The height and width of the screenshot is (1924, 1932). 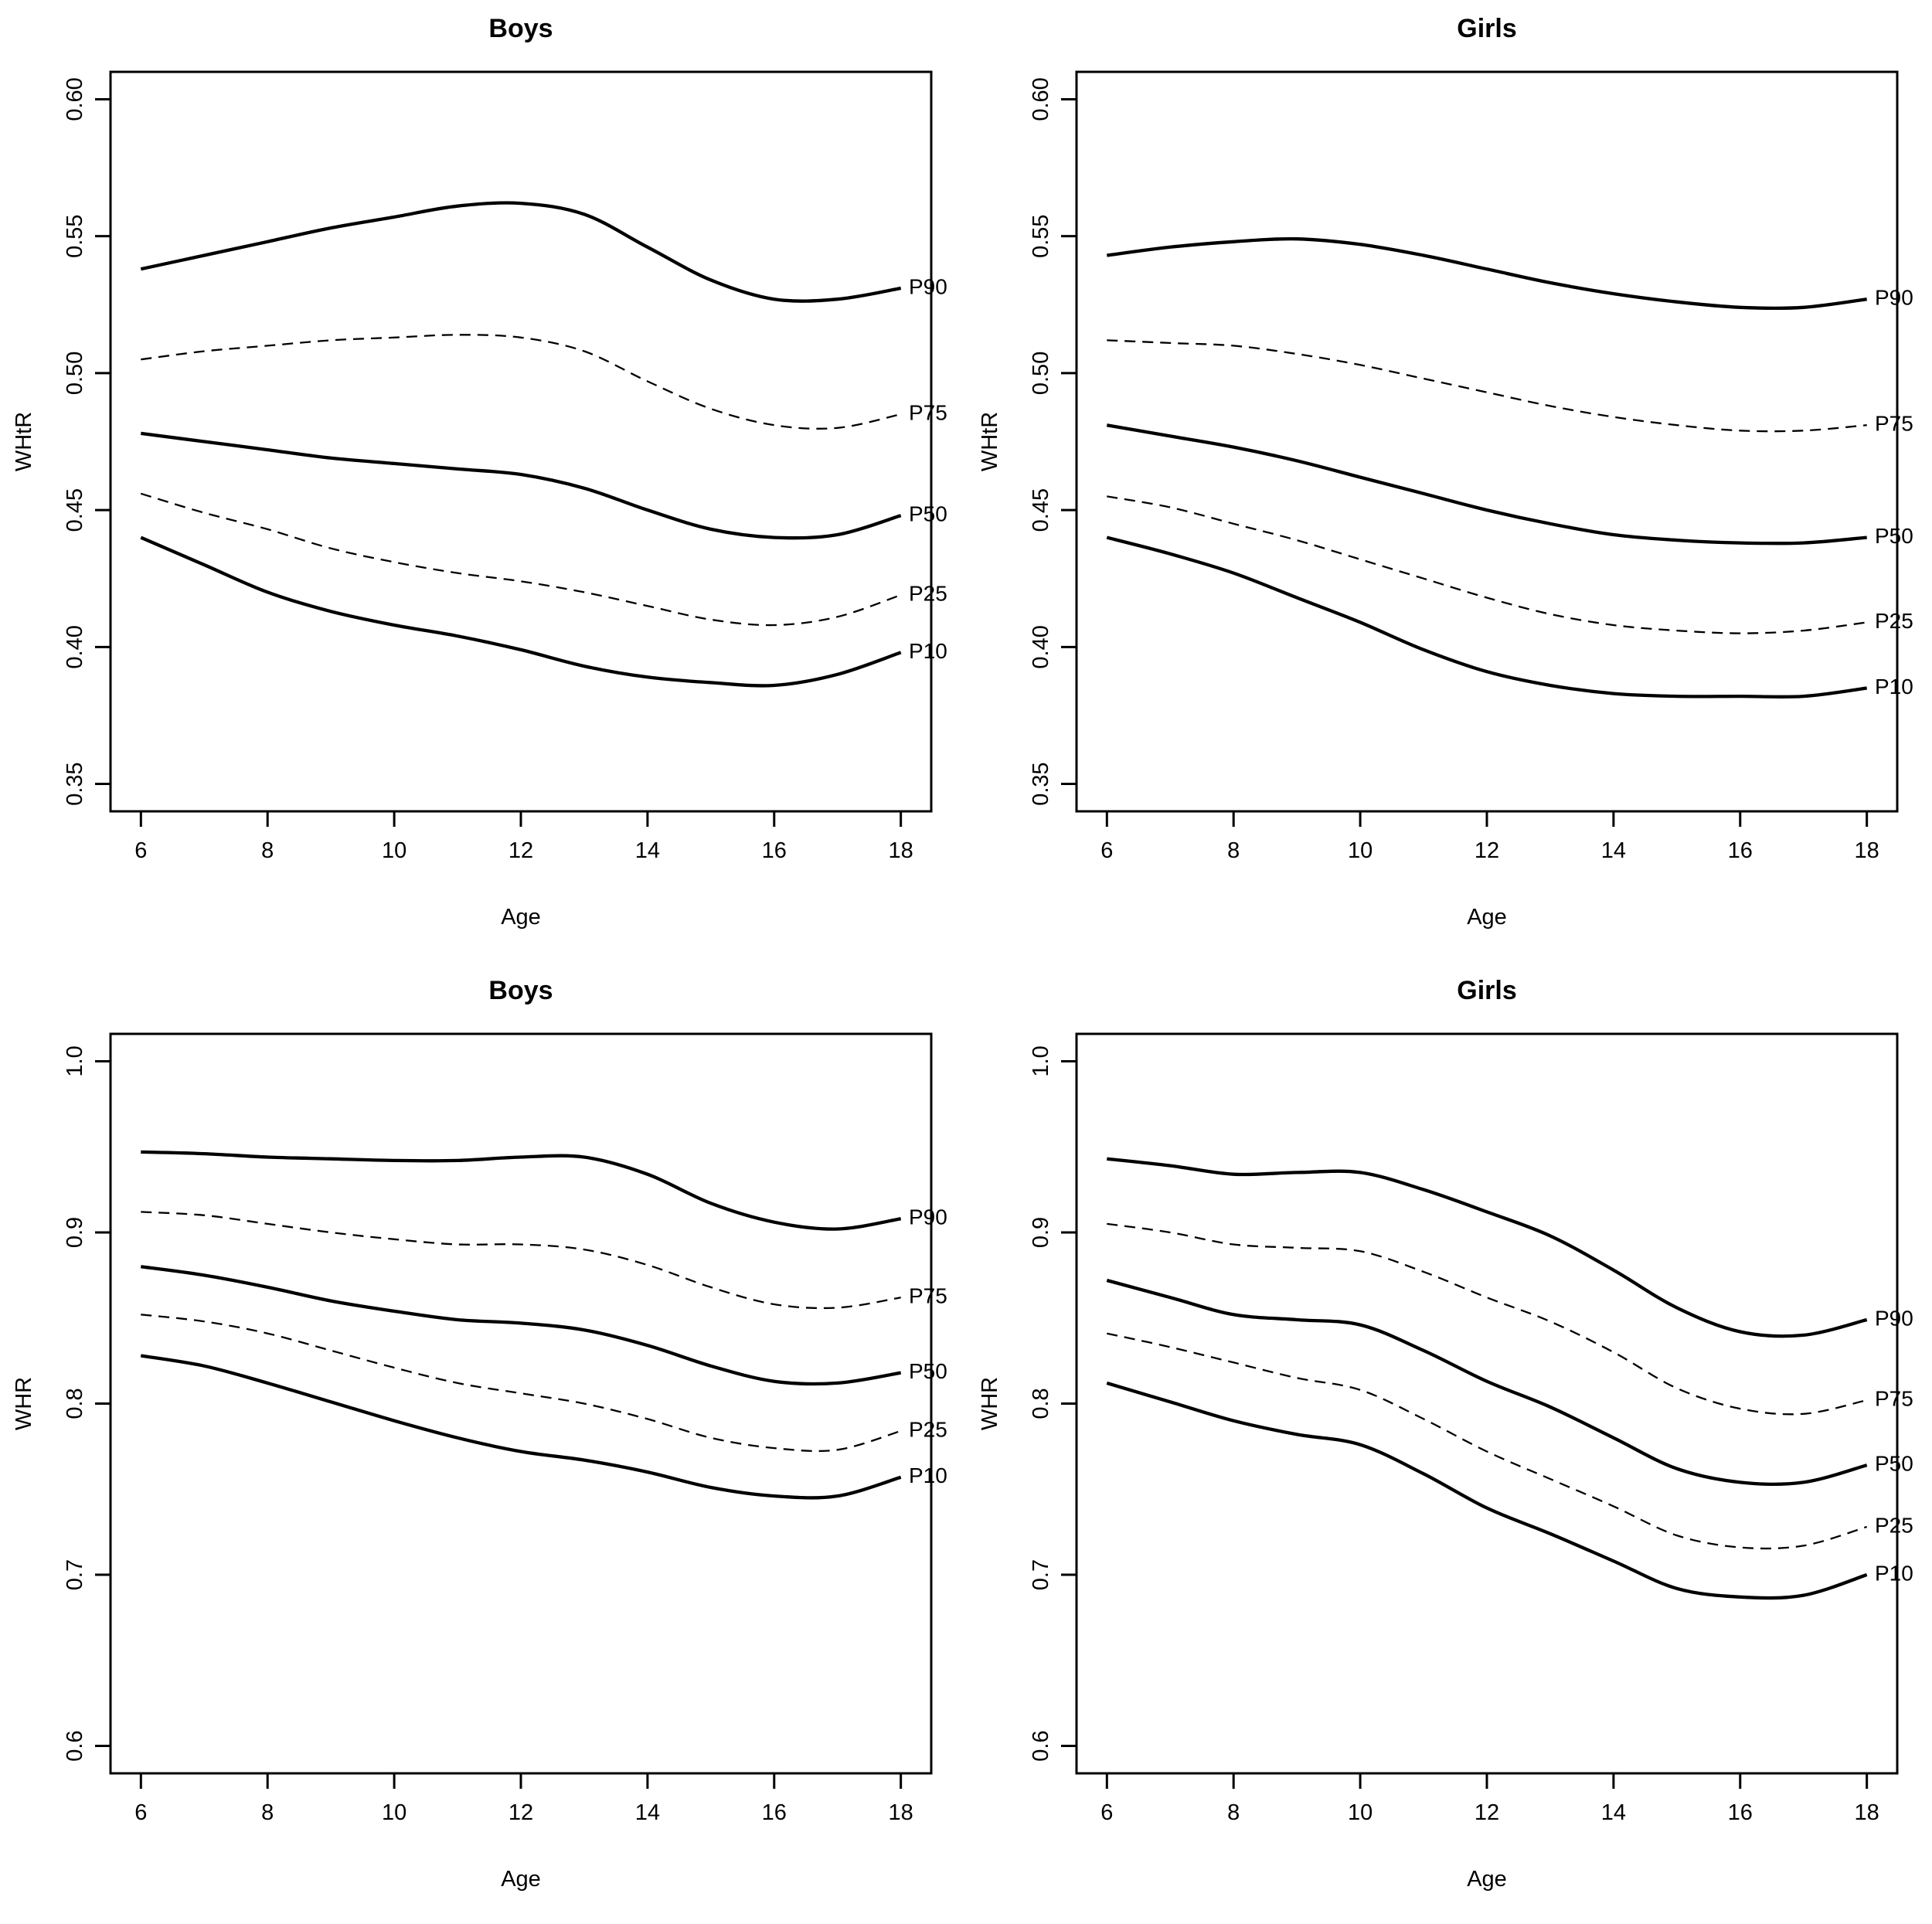 I want to click on y-axis-title: WHR, so click(x=24, y=1403).